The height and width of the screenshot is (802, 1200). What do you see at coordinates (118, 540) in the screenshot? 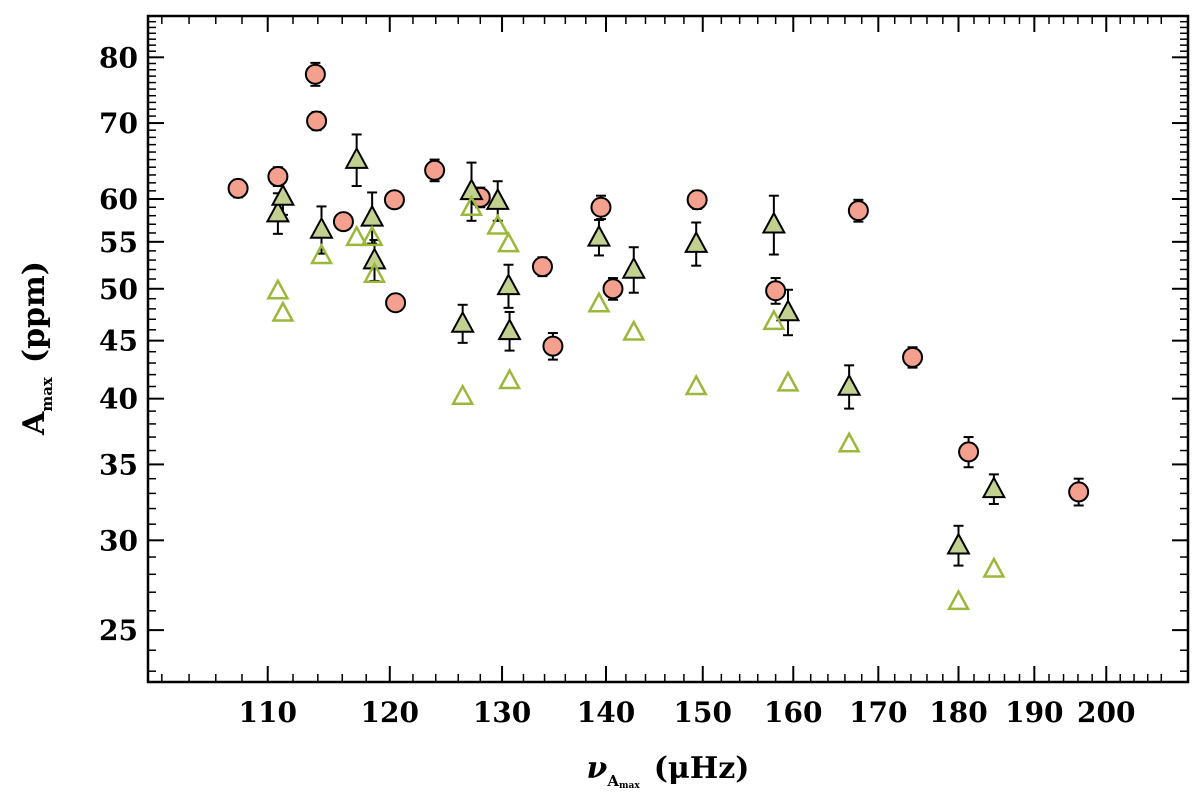
I see `y-tick-label: 30` at bounding box center [118, 540].